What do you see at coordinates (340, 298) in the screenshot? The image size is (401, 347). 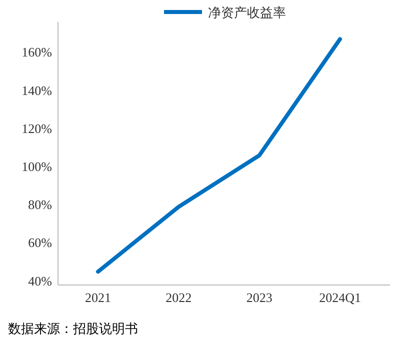 I see `x-tick-label: 2024Q1` at bounding box center [340, 298].